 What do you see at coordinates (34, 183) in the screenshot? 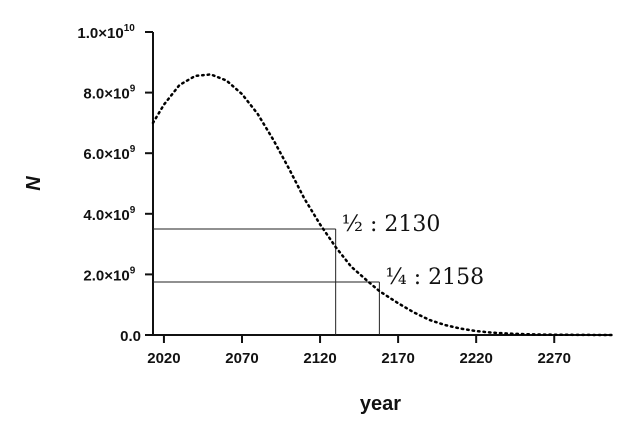
I see `y-axis-title: N` at bounding box center [34, 183].